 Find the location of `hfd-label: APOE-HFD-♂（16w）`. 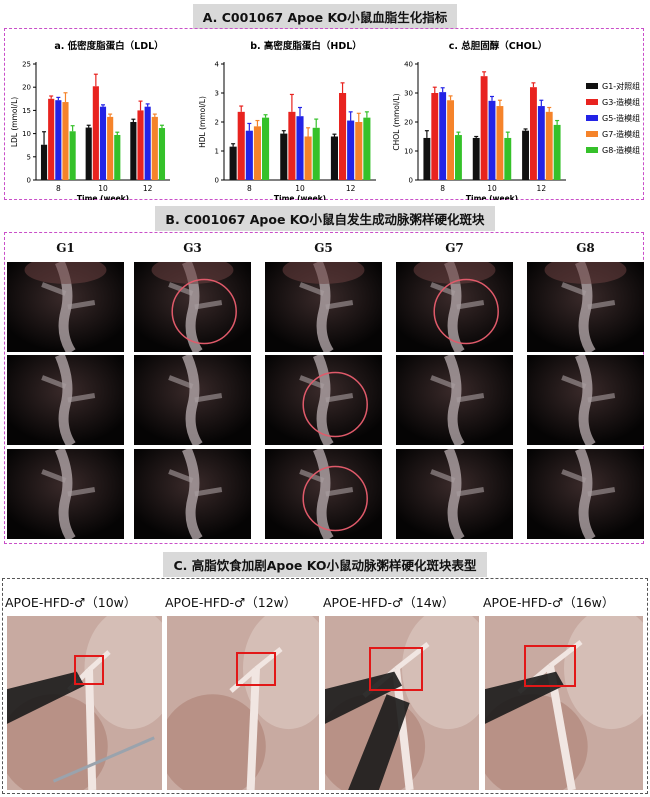

hfd-label: APOE-HFD-♂（16w） is located at coordinates (549, 602).